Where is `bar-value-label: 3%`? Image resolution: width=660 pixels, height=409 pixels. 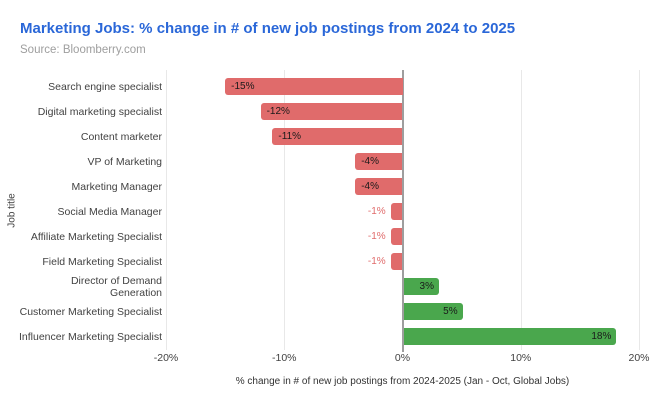
bar-value-label: 3% is located at coordinates (426, 286).